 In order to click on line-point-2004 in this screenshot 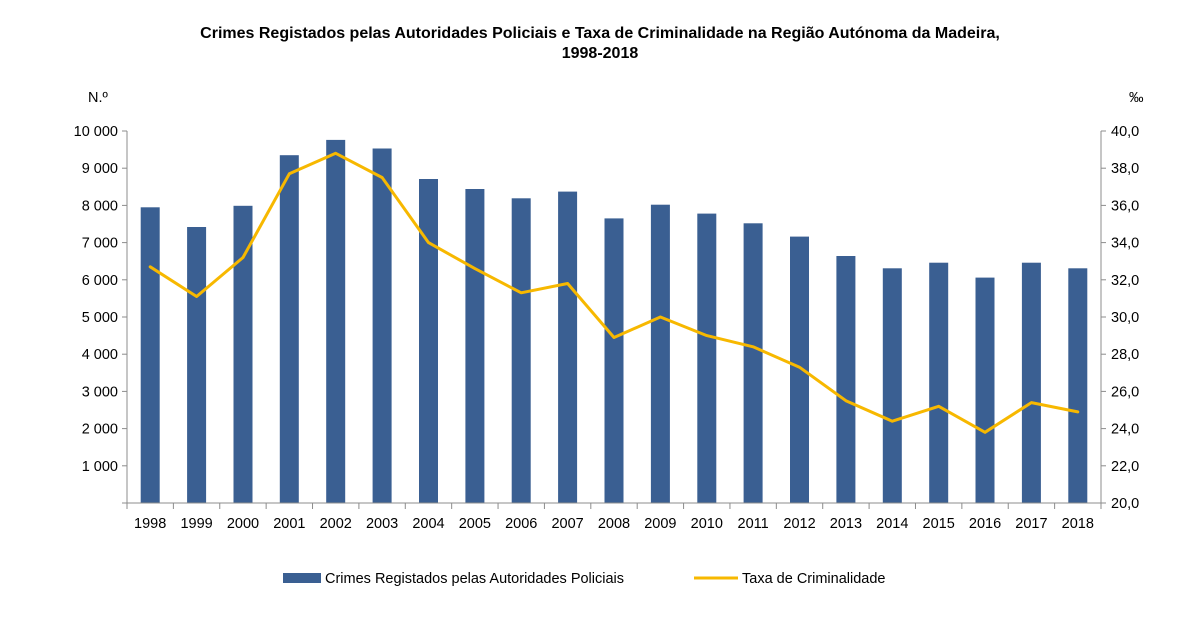, I will do `click(428, 242)`.